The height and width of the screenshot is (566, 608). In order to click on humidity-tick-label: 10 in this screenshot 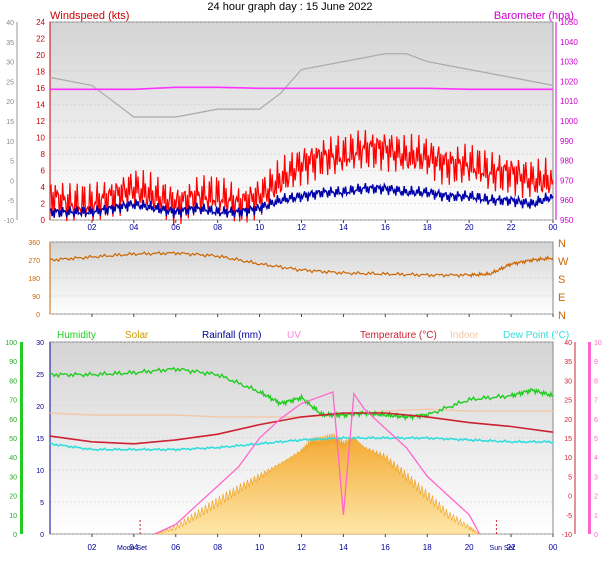, I will do `click(13, 516)`.